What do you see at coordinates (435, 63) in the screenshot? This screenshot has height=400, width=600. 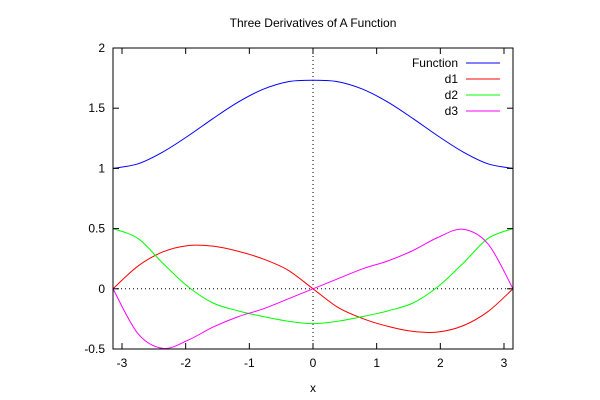 I see `legend-label: Function` at bounding box center [435, 63].